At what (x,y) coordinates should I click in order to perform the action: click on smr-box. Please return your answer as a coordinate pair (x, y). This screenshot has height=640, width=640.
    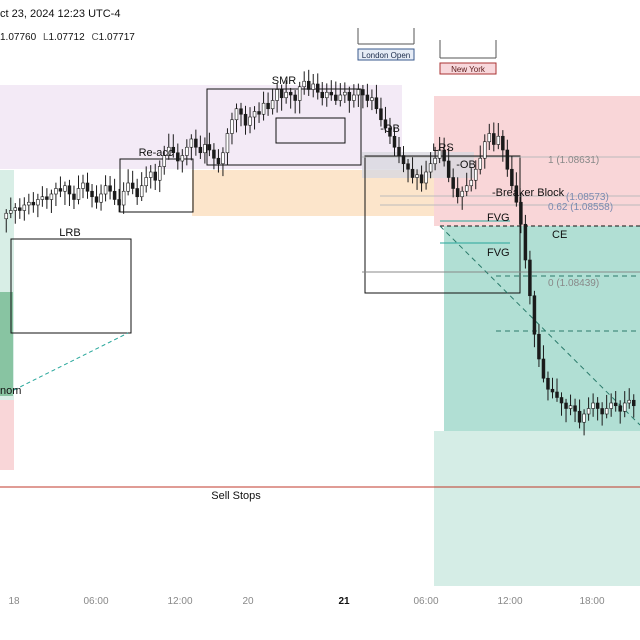
    Looking at the image, I should click on (284, 127).